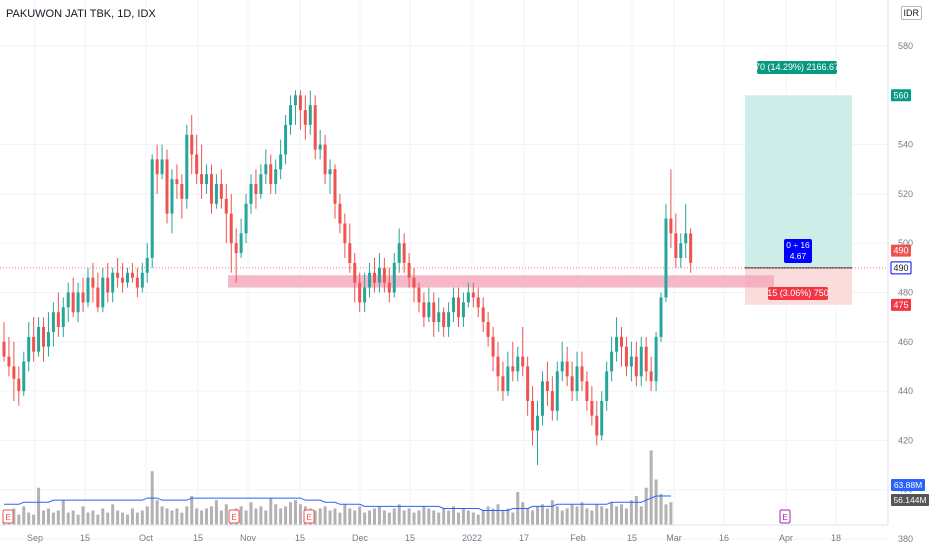 This screenshot has height=550, width=932. I want to click on price-tag-target: 560, so click(900, 95).